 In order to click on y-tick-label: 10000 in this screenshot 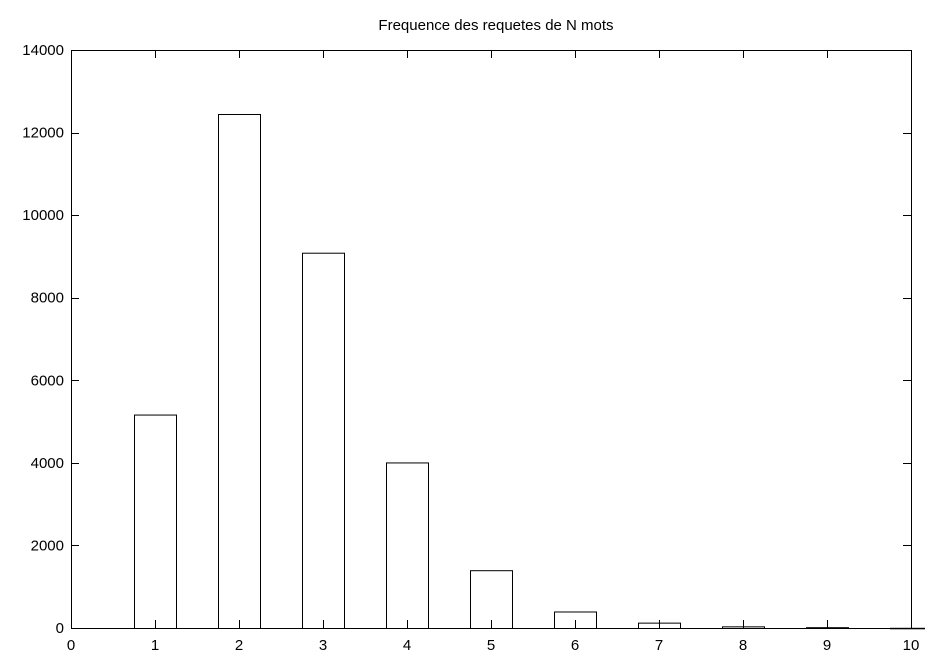, I will do `click(43, 215)`.